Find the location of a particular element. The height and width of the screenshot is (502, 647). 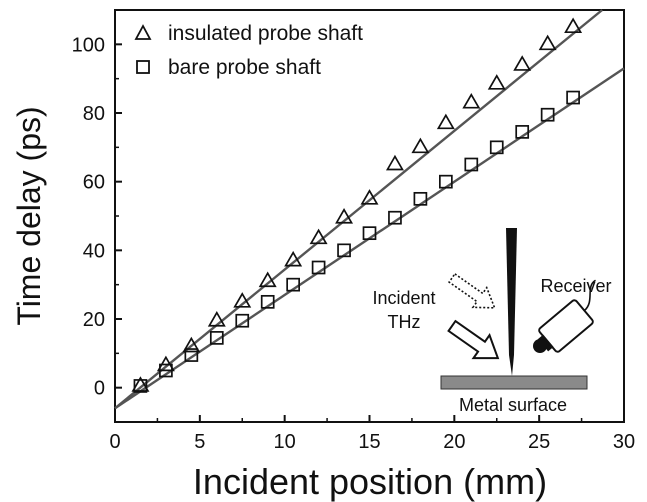

legend-square-marker is located at coordinates (143, 67).